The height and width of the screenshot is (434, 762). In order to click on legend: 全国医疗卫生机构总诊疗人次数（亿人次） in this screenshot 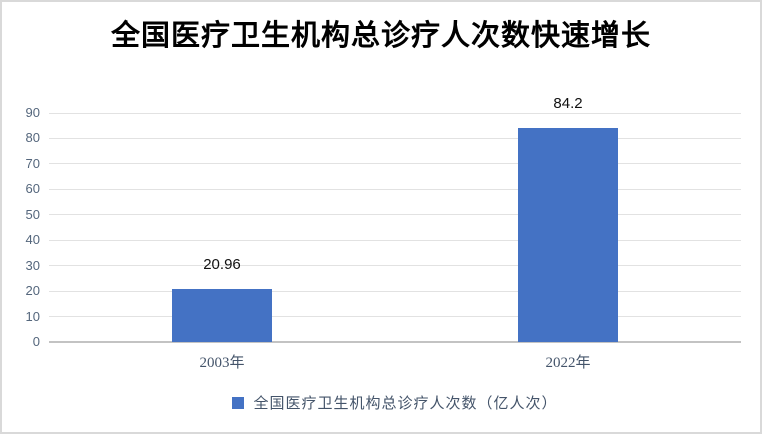, I will do `click(395, 402)`.